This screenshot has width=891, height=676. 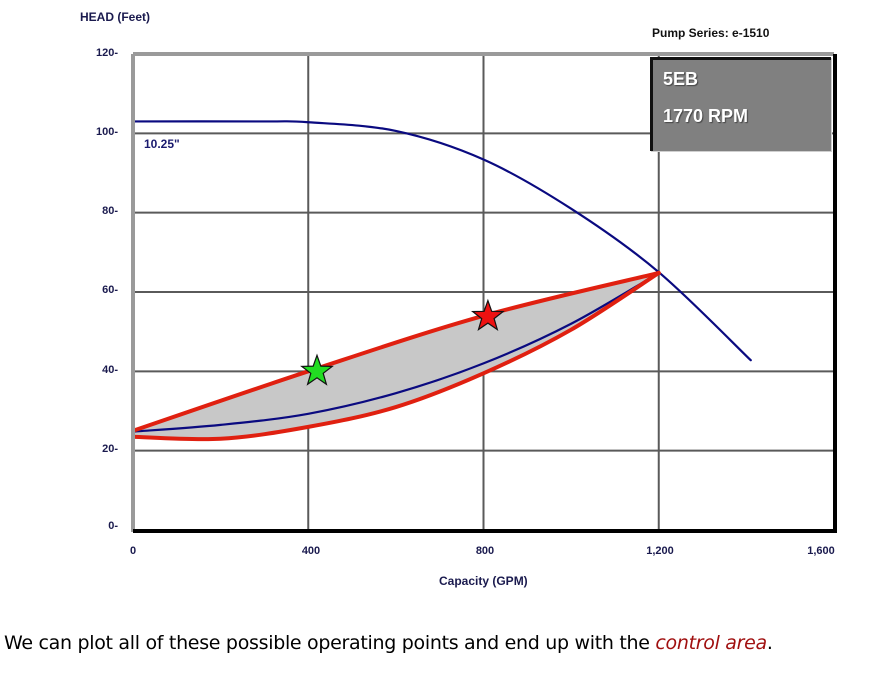 What do you see at coordinates (110, 370) in the screenshot?
I see `y-tick-40: 40-` at bounding box center [110, 370].